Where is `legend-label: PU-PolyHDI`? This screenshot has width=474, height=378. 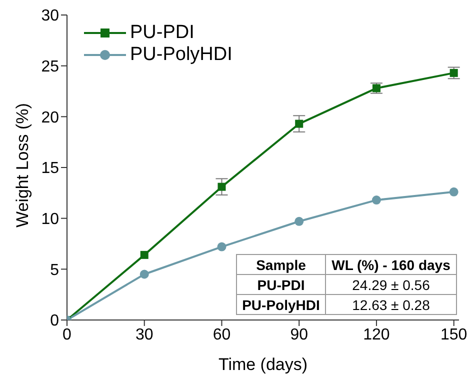 legend-label: PU-PolyHDI is located at coordinates (181, 55).